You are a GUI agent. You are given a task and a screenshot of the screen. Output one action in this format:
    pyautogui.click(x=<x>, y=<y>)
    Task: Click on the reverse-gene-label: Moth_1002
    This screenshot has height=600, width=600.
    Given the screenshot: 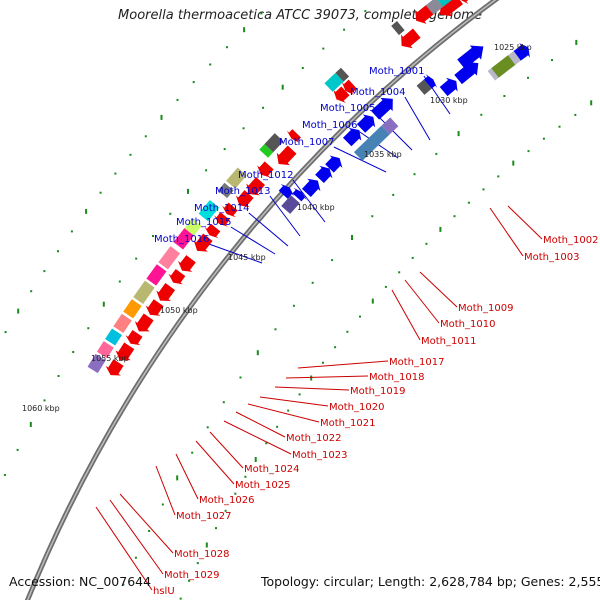 What is the action you would take?
    pyautogui.click(x=570, y=240)
    